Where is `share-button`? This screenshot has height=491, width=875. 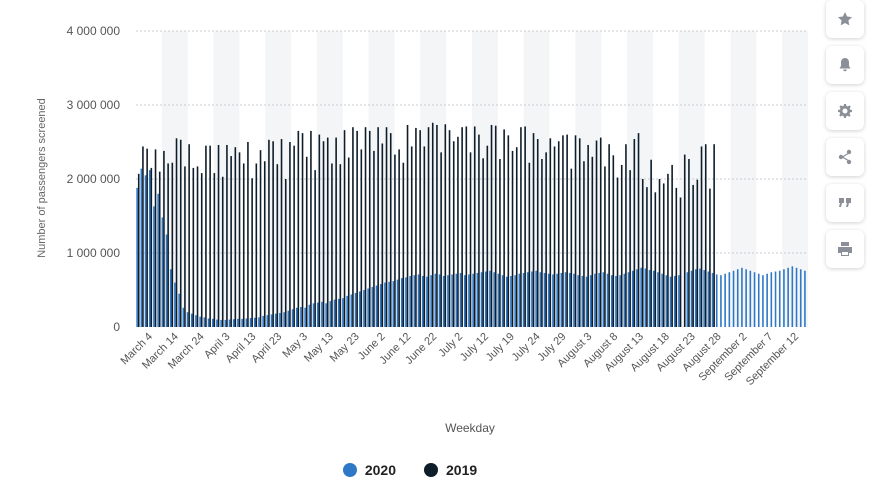
share-button is located at coordinates (845, 157).